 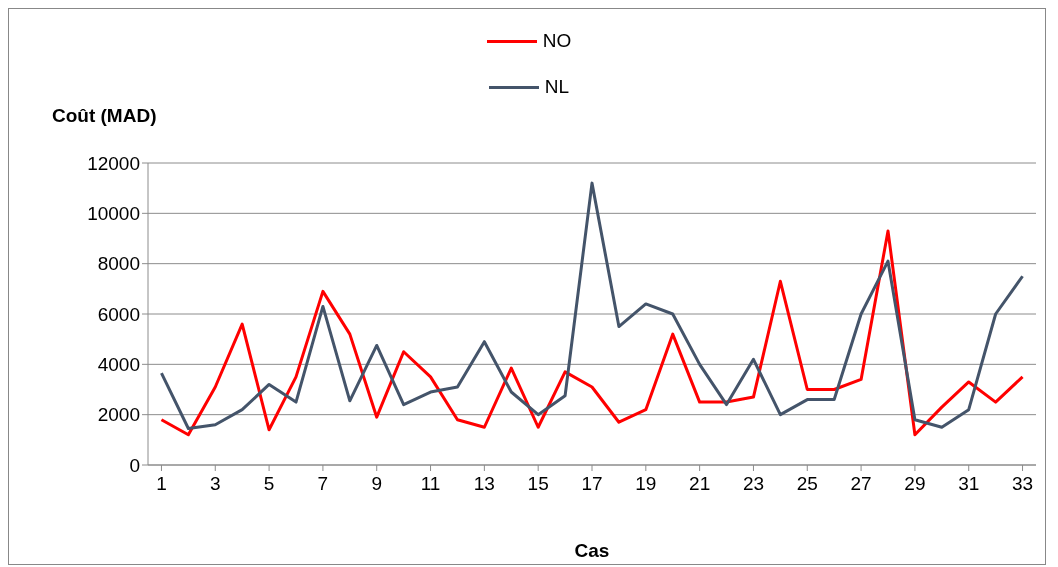 What do you see at coordinates (969, 484) in the screenshot?
I see `x-tick-label: 31` at bounding box center [969, 484].